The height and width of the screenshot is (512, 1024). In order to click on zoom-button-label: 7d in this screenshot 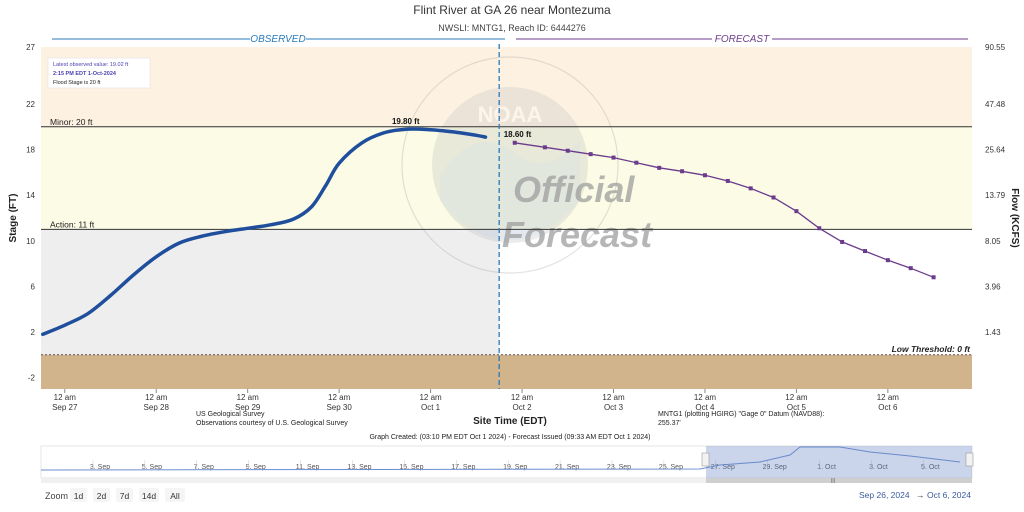, I will do `click(125, 496)`.